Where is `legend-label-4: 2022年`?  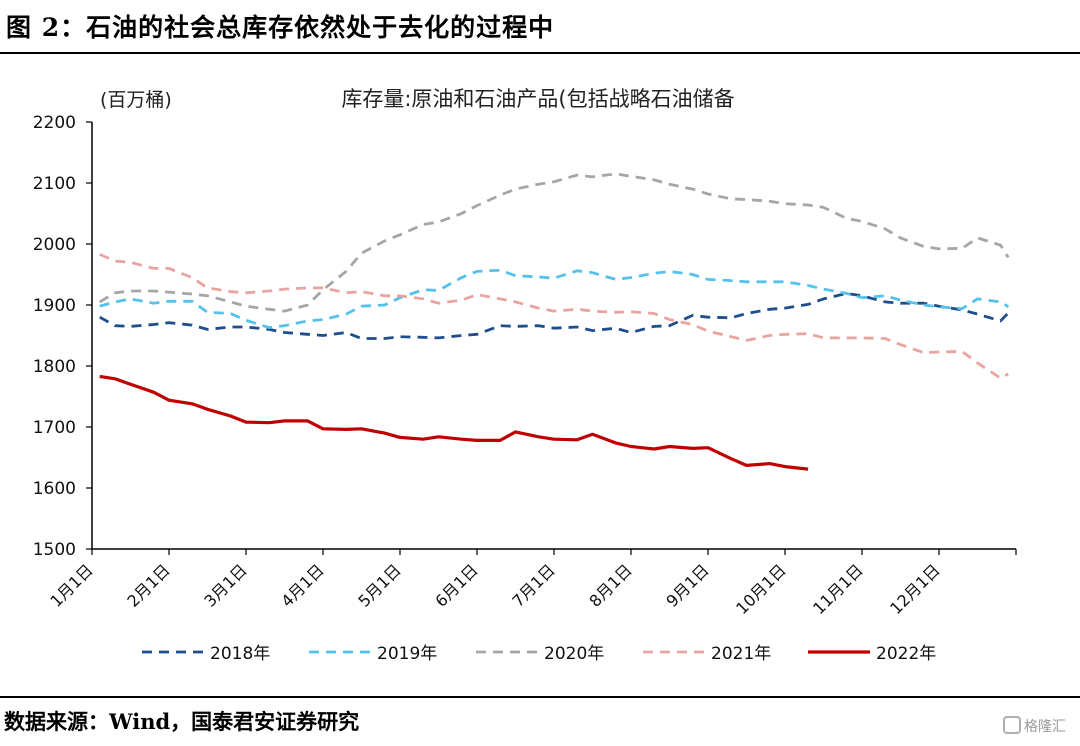
legend-label-4: 2022年 is located at coordinates (906, 654).